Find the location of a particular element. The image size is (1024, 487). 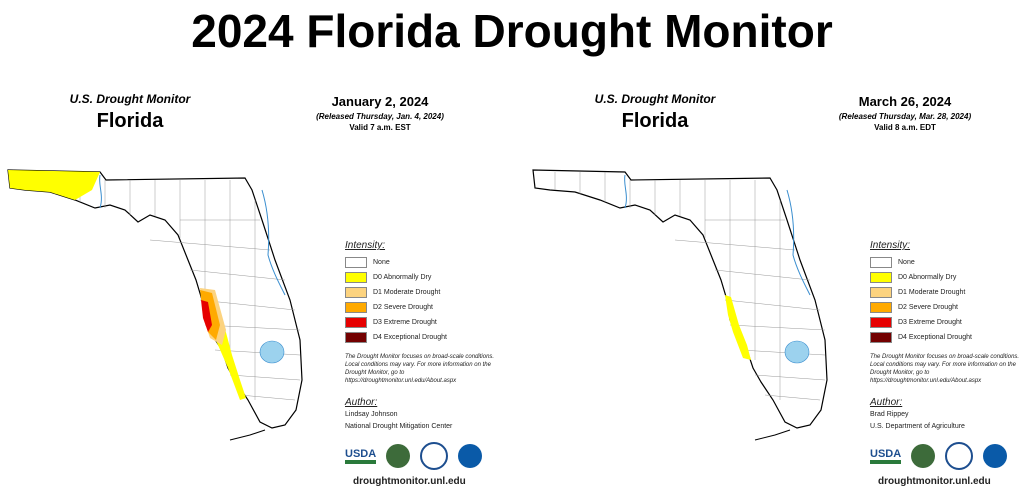

map-date: January 2, 2024 is located at coordinates (380, 101).